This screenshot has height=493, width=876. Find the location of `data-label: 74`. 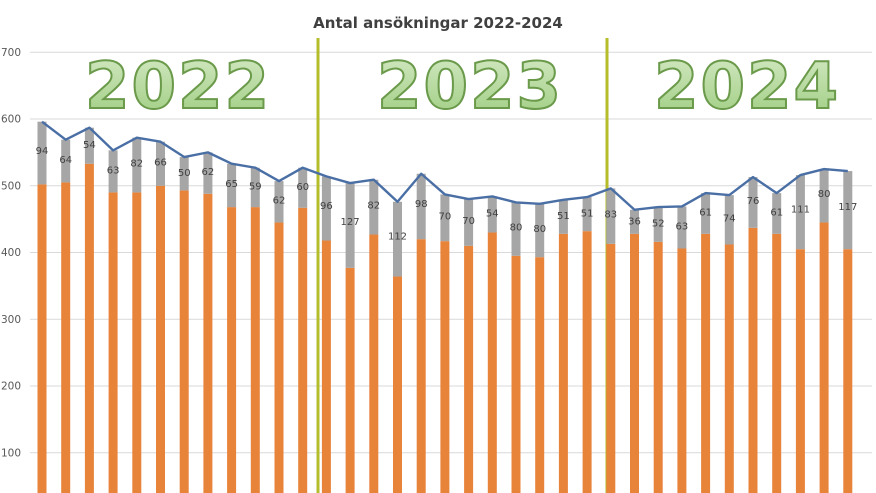

data-label: 74 is located at coordinates (729, 218).